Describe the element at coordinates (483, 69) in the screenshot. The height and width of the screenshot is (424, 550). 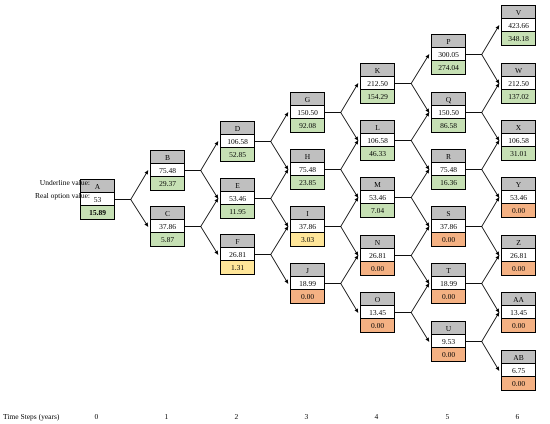
I see `edge-P-W` at that location.